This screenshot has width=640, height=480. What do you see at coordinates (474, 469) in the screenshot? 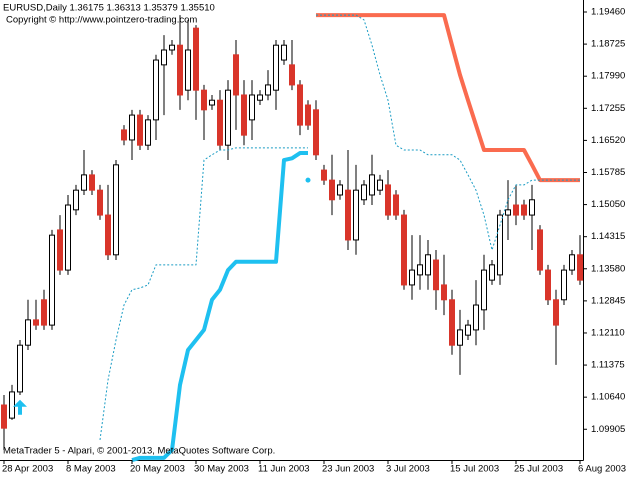
I see `x-tick-label: 15 Jul 2003` at bounding box center [474, 469].